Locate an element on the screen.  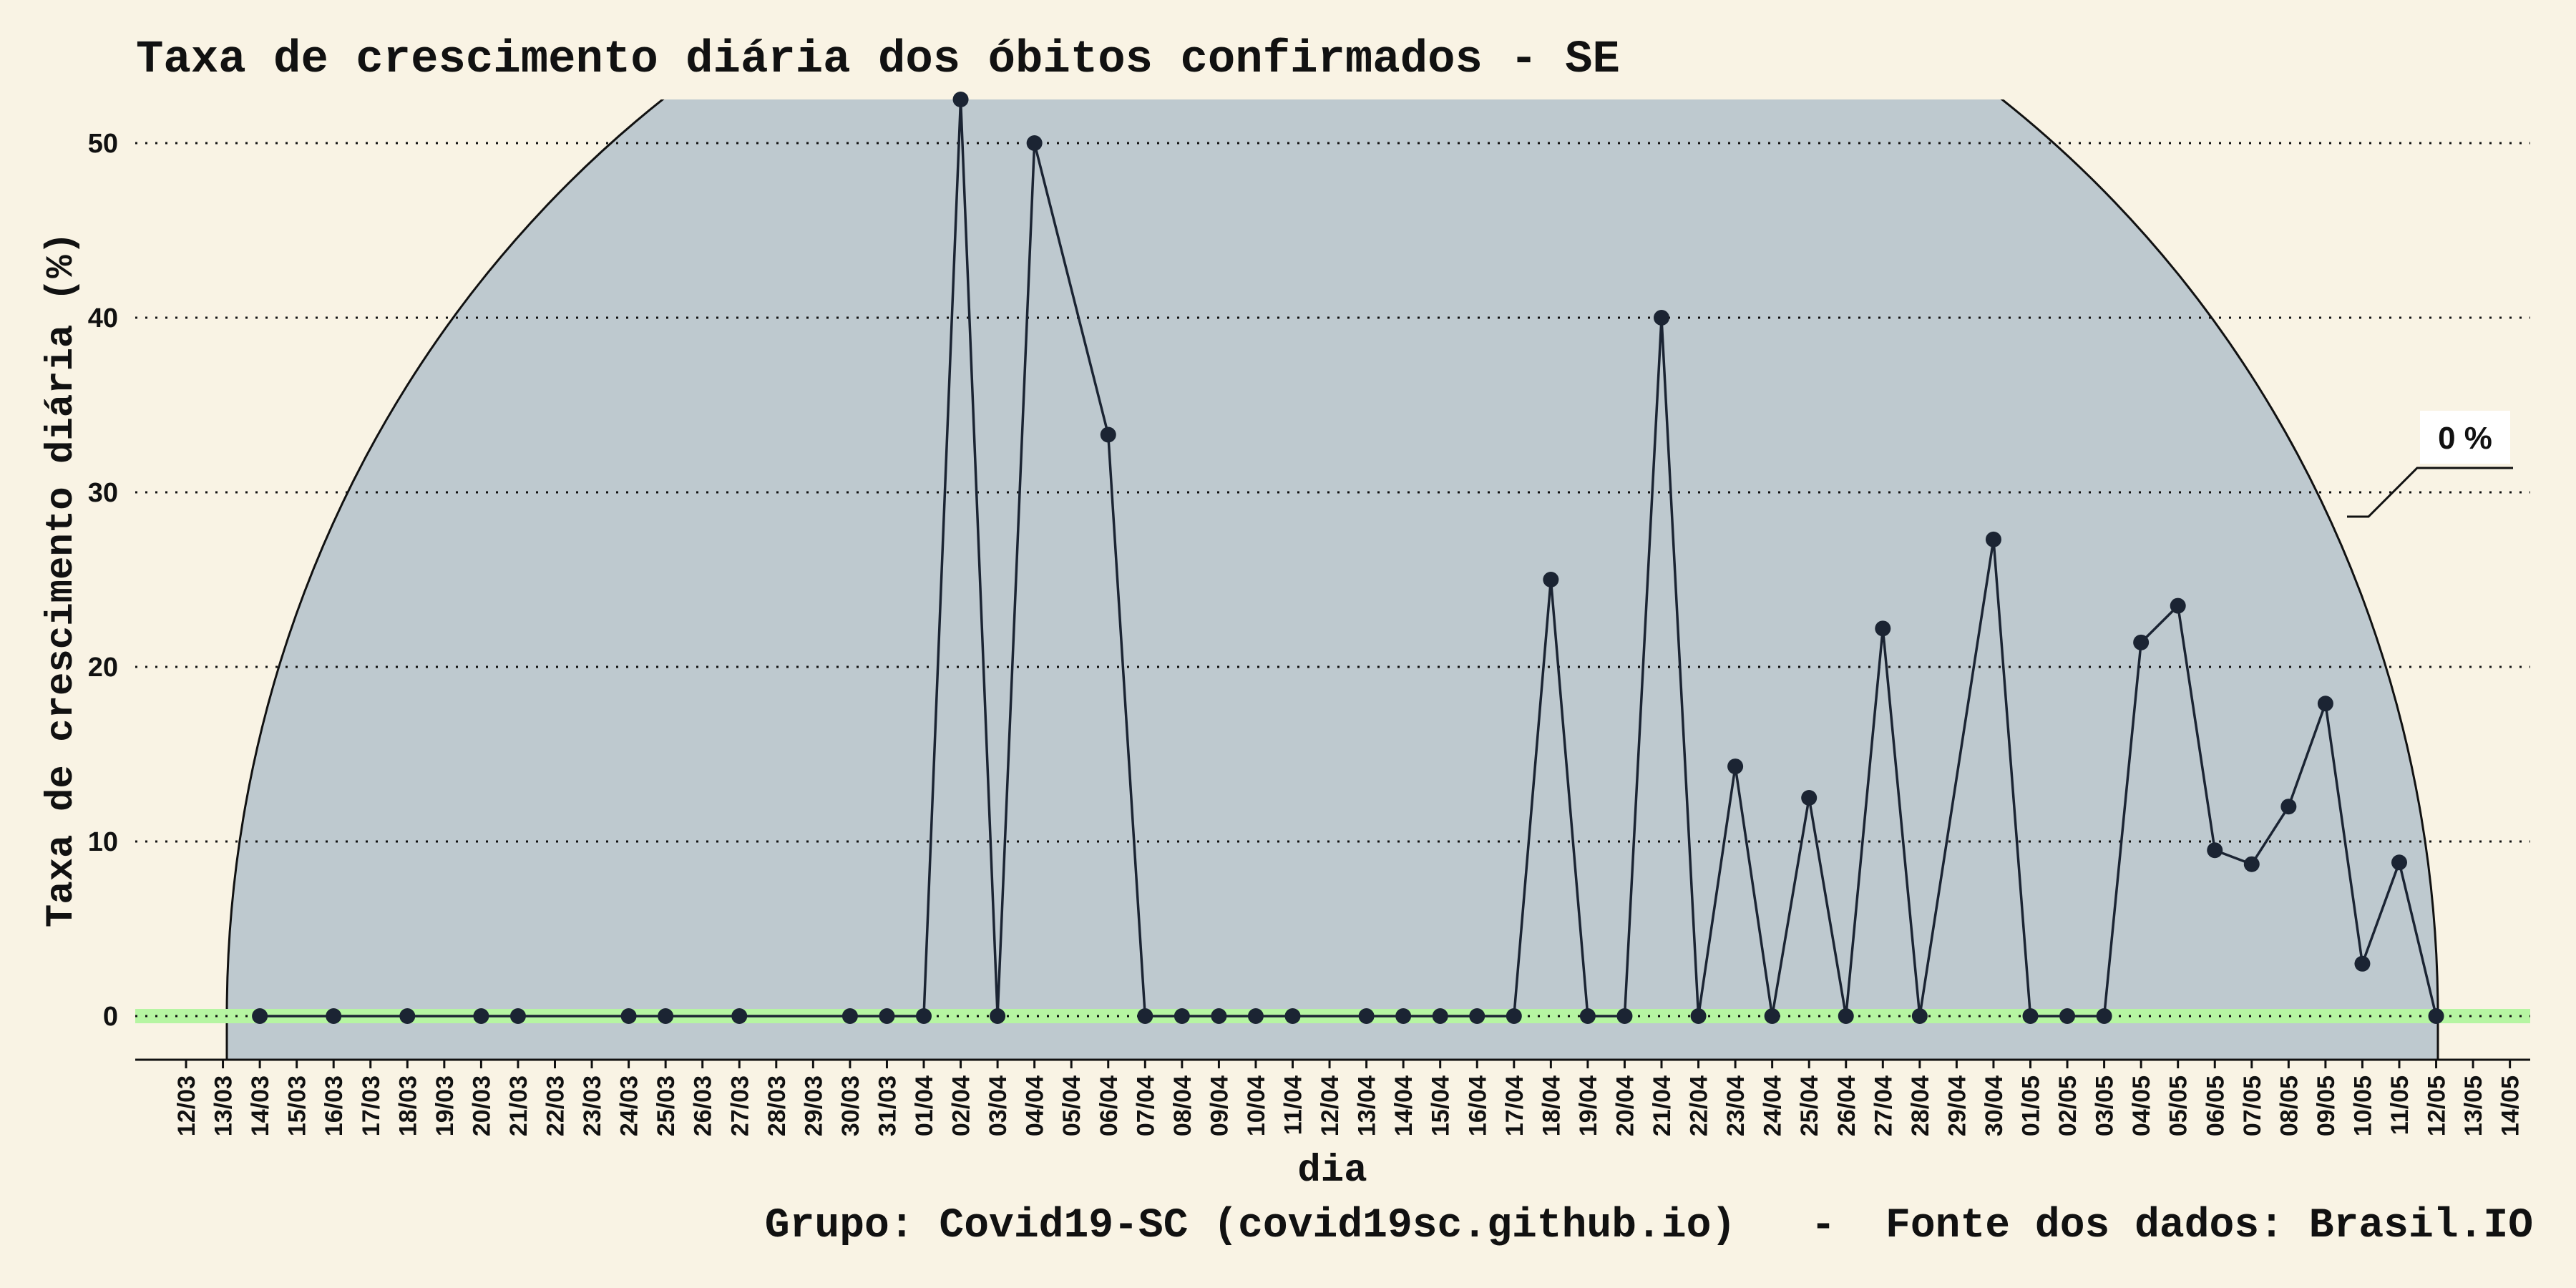
x-tick-label: 26/03 is located at coordinates (703, 1105).